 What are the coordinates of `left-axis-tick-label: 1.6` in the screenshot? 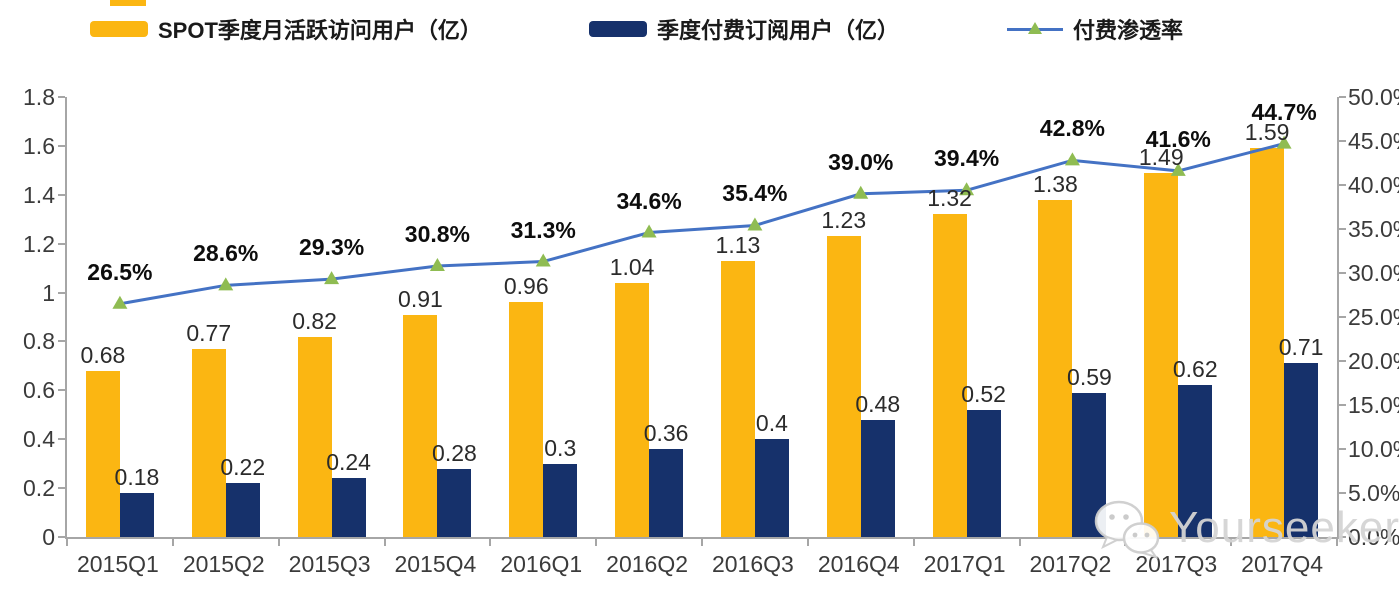 It's located at (39, 145).